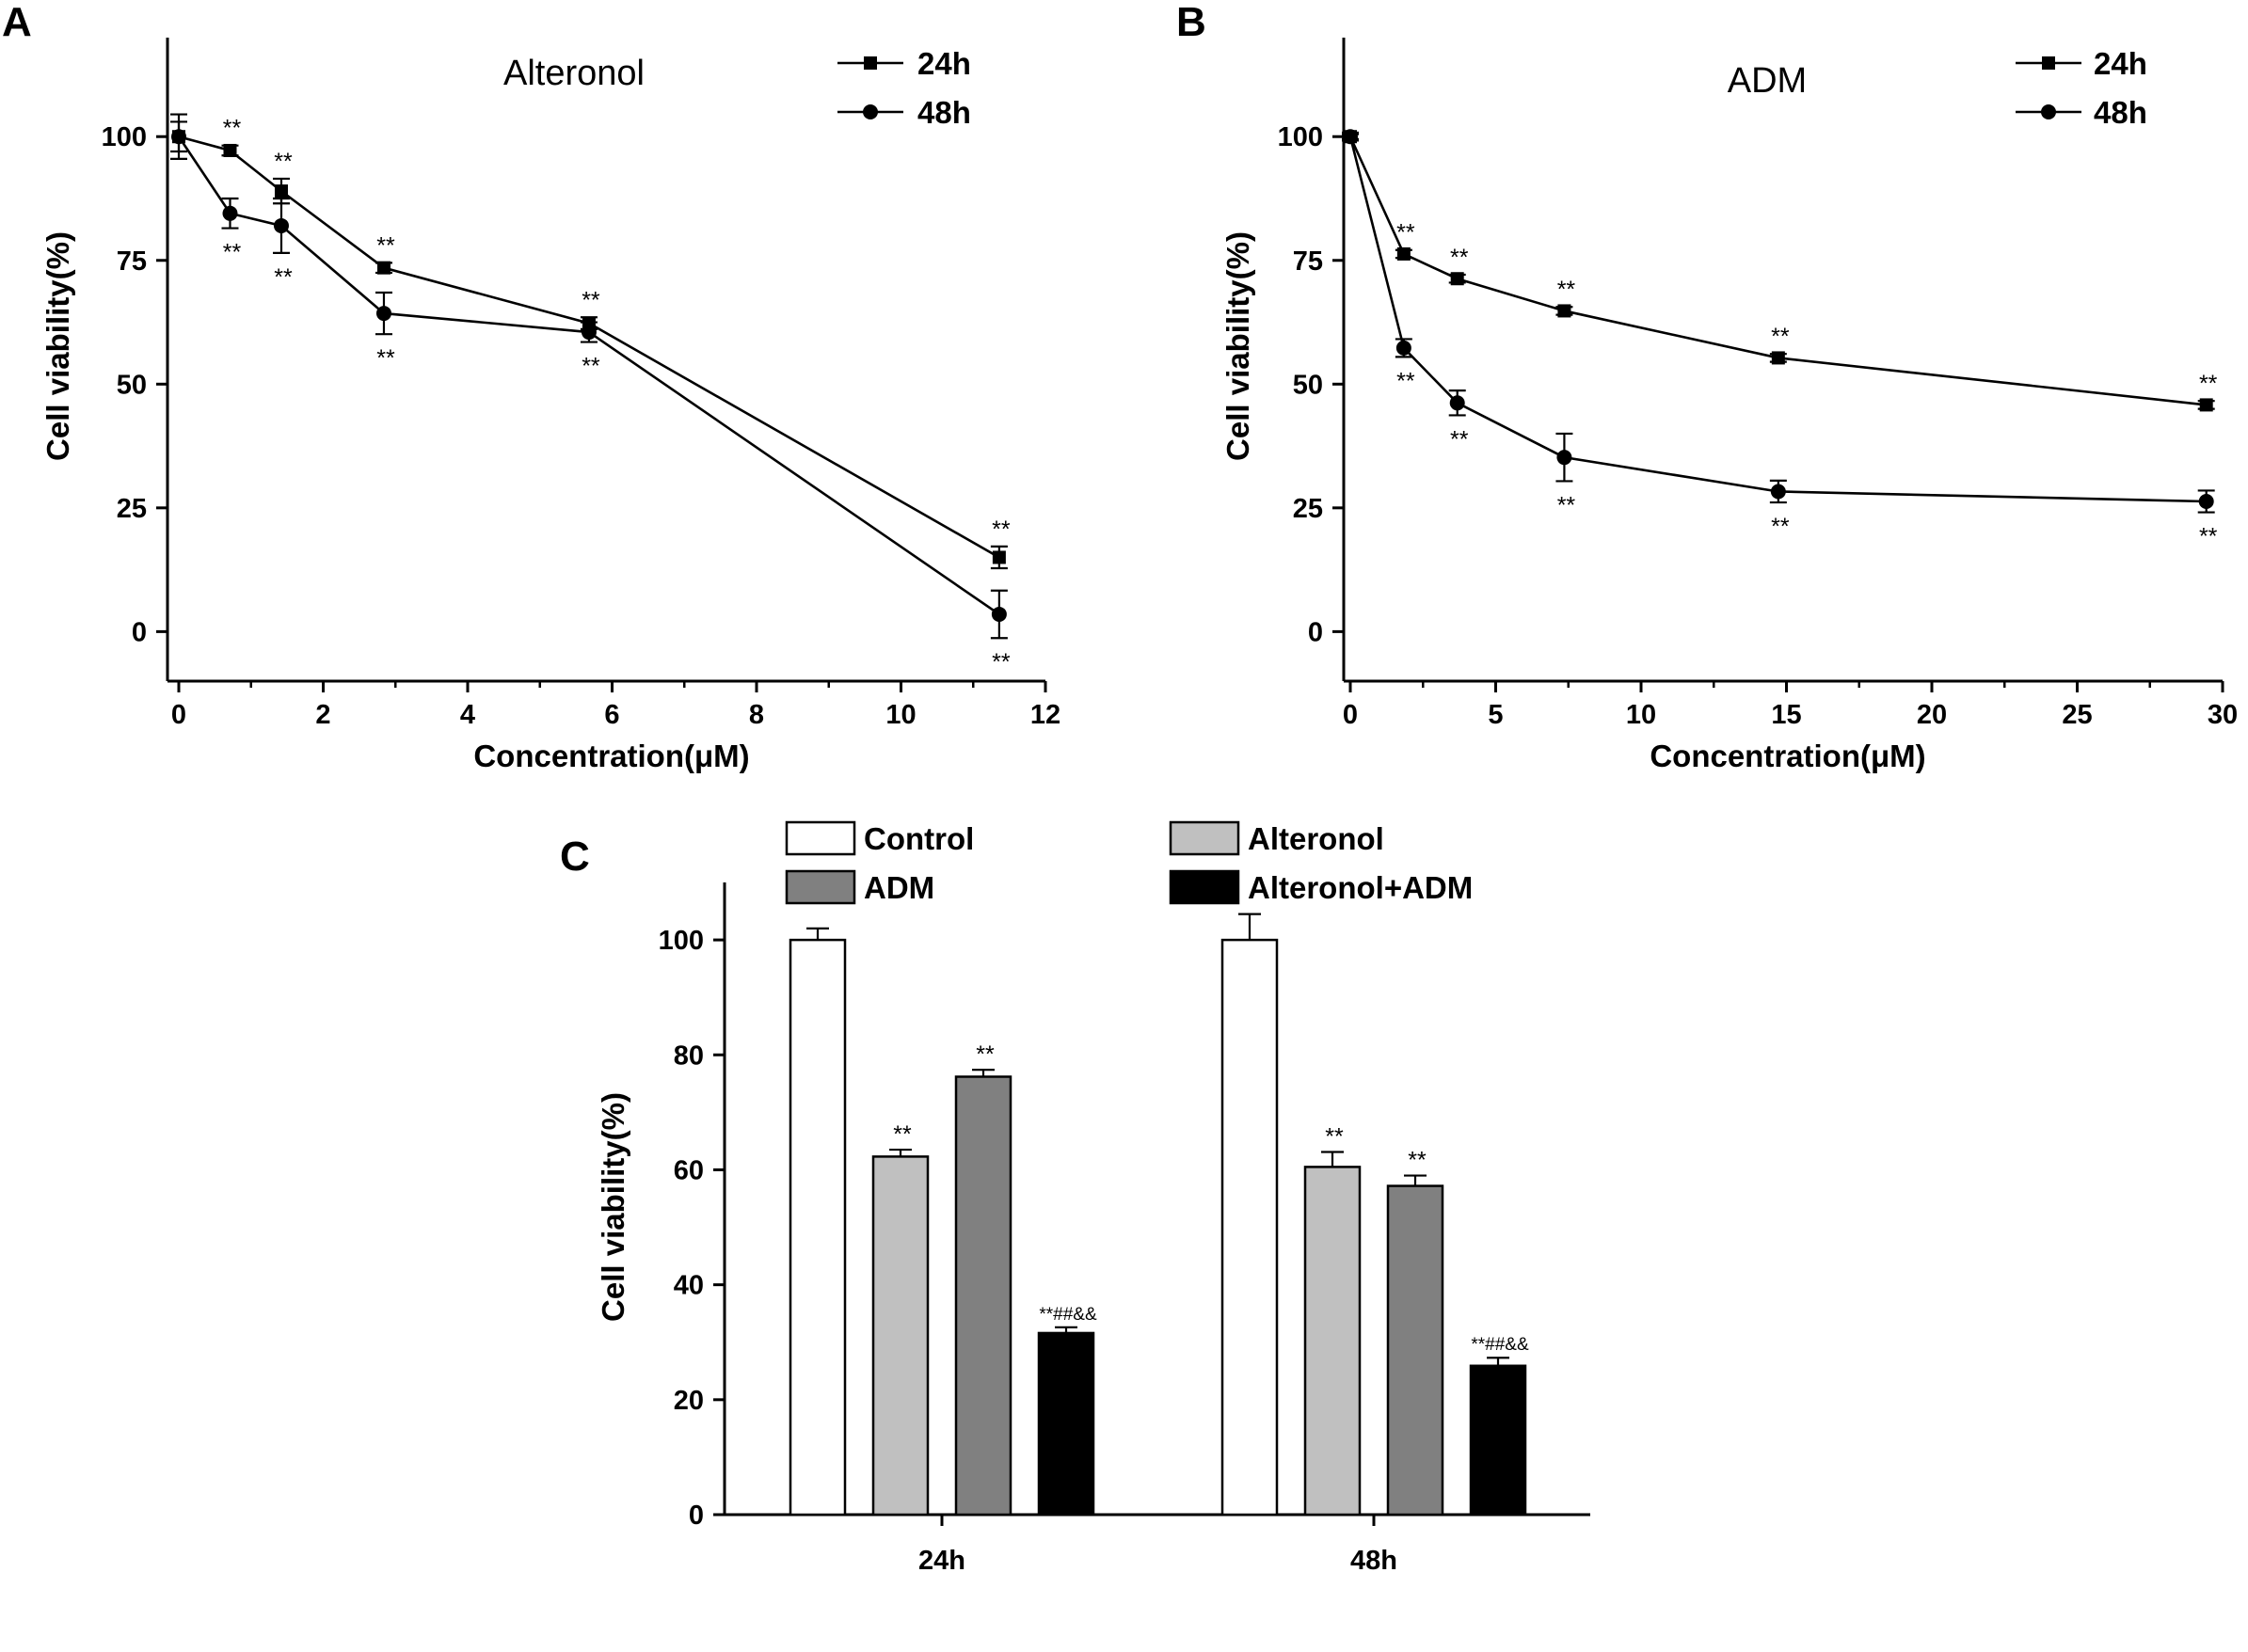 Image resolution: width=2248 pixels, height=1652 pixels. I want to click on panel-c-x-categories: 24h 48h, so click(1157, 1545).